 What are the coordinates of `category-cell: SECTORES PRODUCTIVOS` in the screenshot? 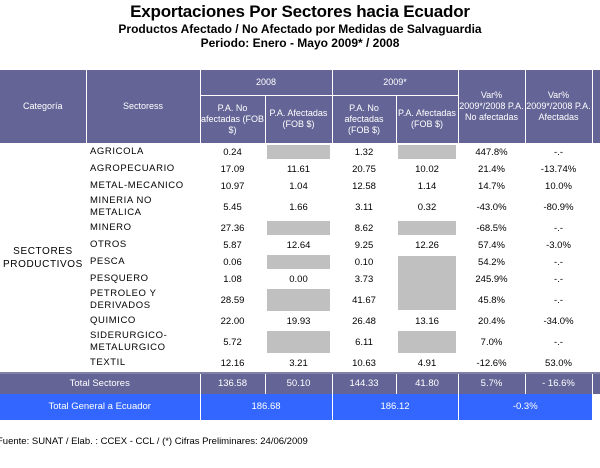 It's located at (43, 257).